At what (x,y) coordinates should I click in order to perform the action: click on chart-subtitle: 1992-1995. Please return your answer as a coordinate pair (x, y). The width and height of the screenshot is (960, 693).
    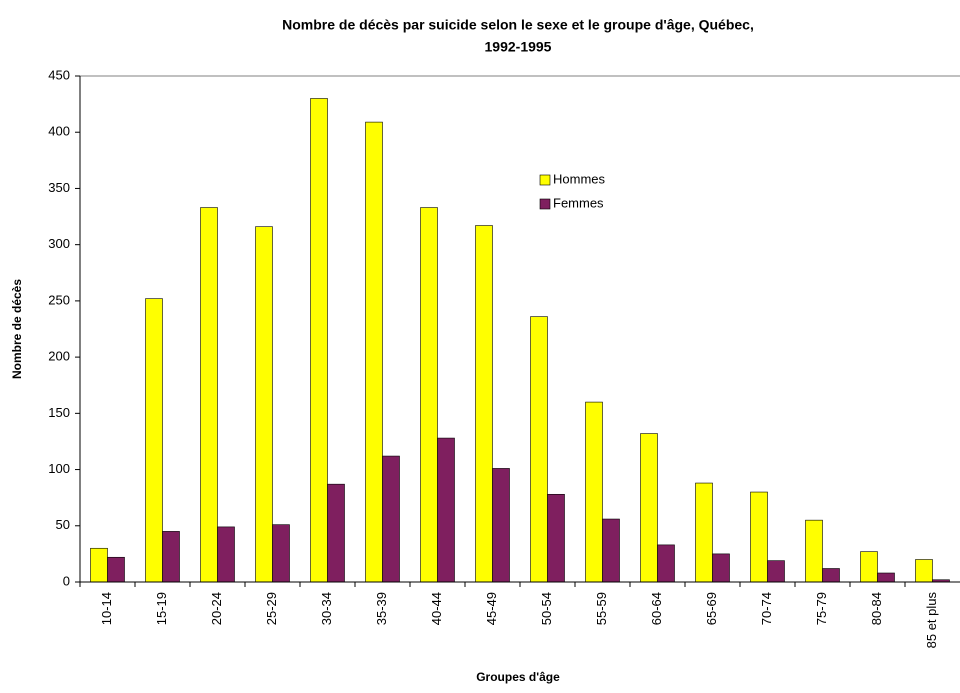
    Looking at the image, I should click on (518, 47).